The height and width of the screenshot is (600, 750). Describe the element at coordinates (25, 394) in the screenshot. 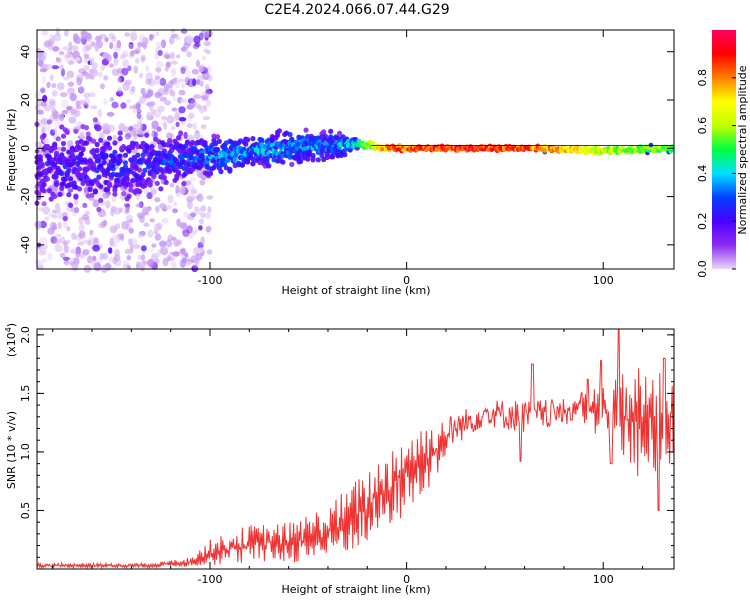

I see `y-tick-label: 1.5` at that location.